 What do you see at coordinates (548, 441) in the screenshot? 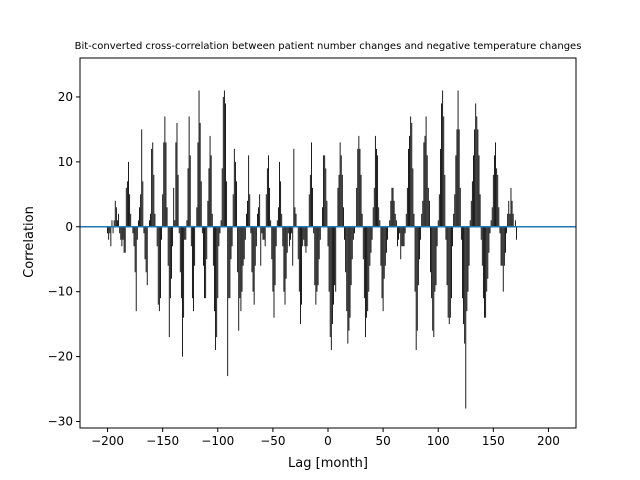
I see `x-tick-label: 200` at bounding box center [548, 441].